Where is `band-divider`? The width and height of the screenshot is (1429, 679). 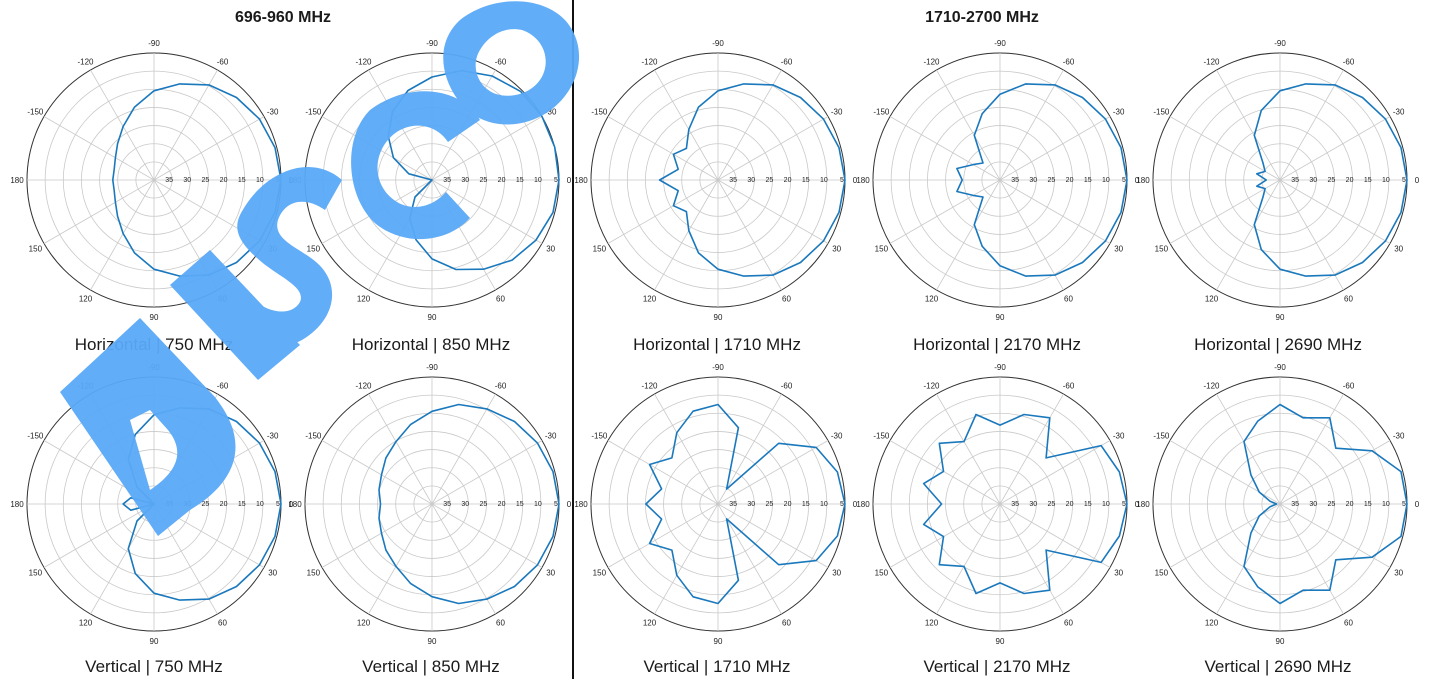
band-divider is located at coordinates (573, 339).